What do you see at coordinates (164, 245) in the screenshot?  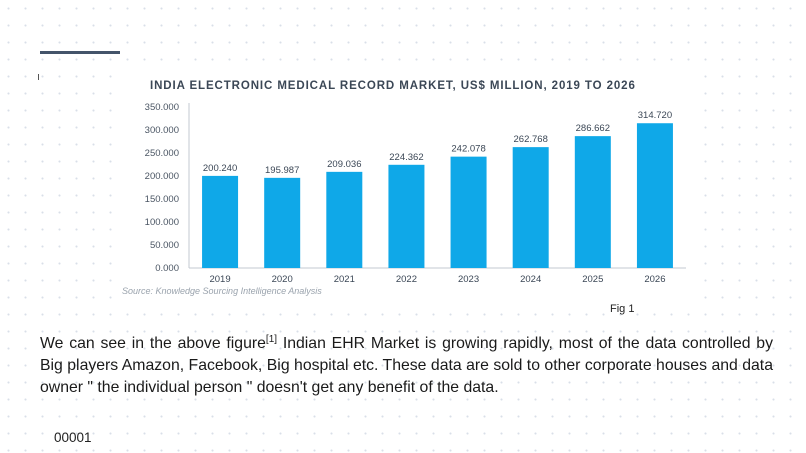 I see `y-tick-label: 50.000` at bounding box center [164, 245].